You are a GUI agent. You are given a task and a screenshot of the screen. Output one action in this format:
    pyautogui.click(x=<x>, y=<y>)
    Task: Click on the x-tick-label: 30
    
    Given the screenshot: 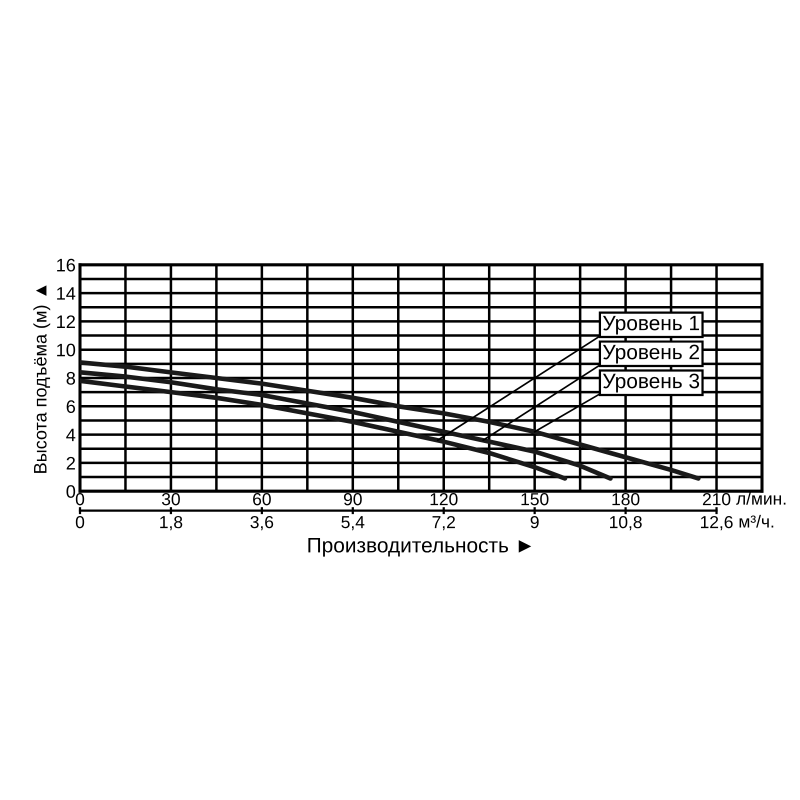 What is the action you would take?
    pyautogui.click(x=171, y=499)
    